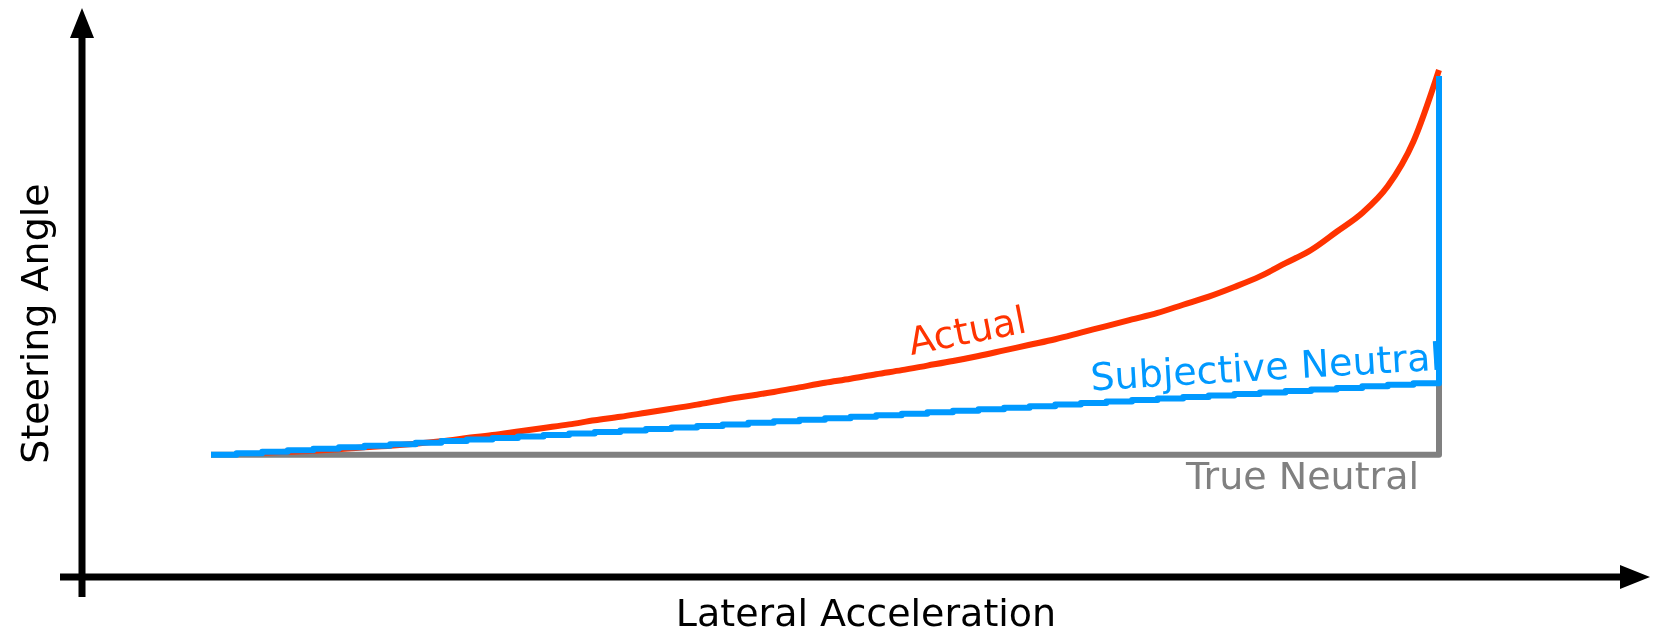 The image size is (1653, 634). Describe the element at coordinates (967, 330) in the screenshot. I see `text: Actual` at that location.